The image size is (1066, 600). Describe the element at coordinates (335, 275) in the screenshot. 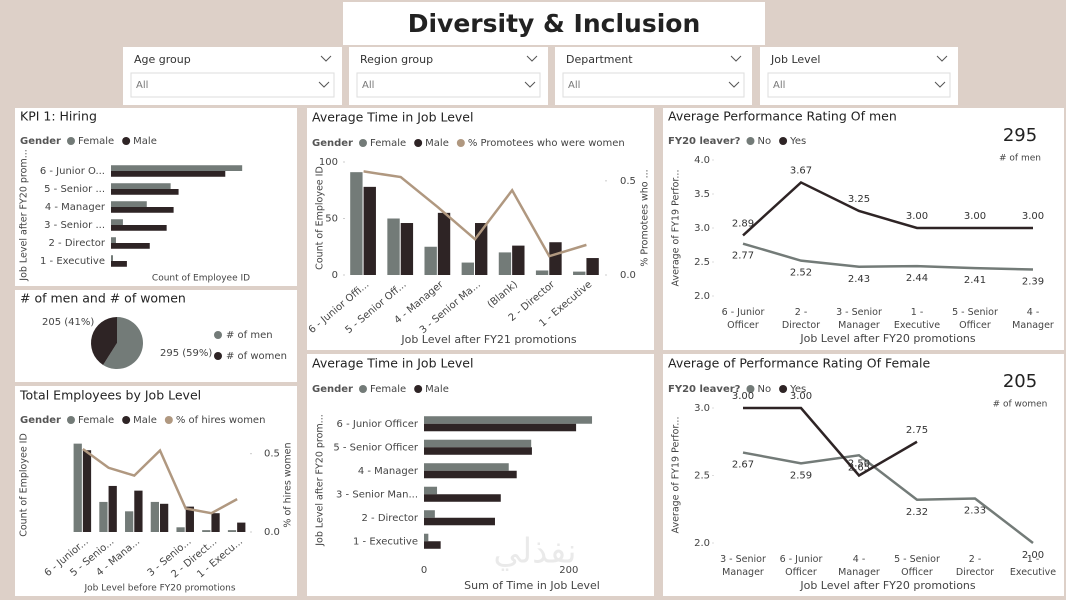

I see `y-tick-label: 0` at that location.